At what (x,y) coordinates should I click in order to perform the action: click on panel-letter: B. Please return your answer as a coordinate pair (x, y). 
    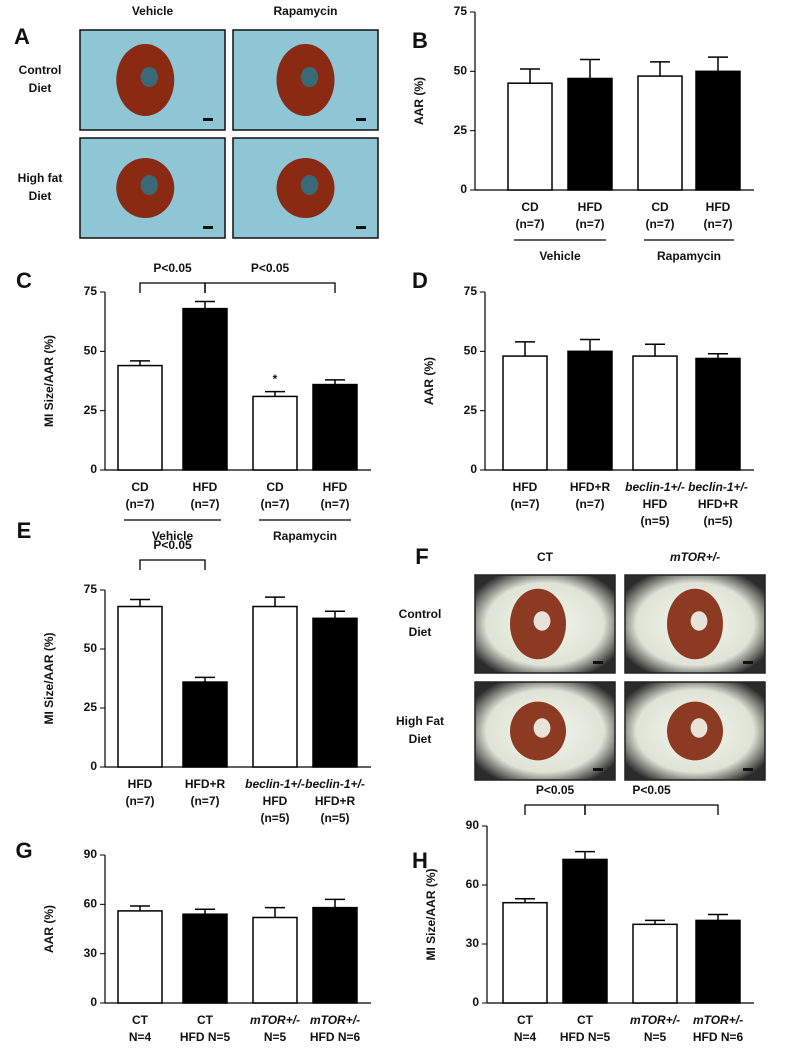
    Looking at the image, I should click on (420, 40).